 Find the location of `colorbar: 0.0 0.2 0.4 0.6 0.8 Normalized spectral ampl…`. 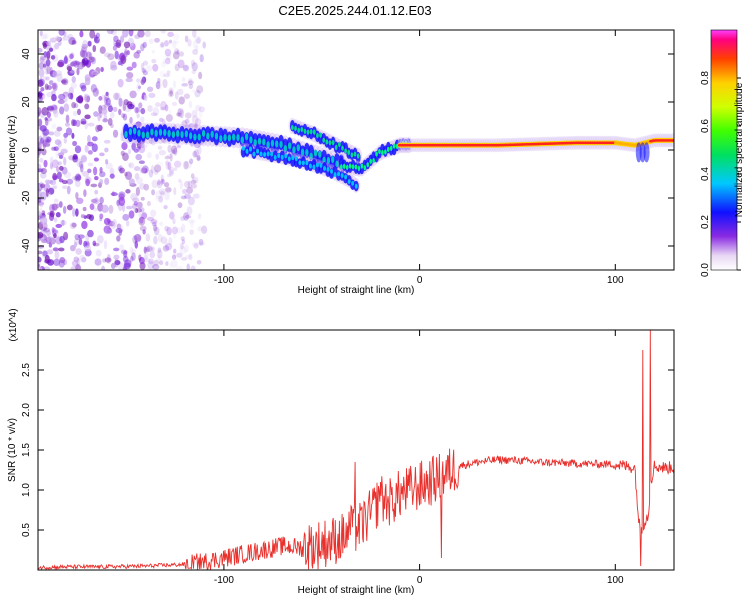

colorbar: 0.0 0.2 0.4 0.6 0.8 Normalized spectral ampl… is located at coordinates (722, 153).